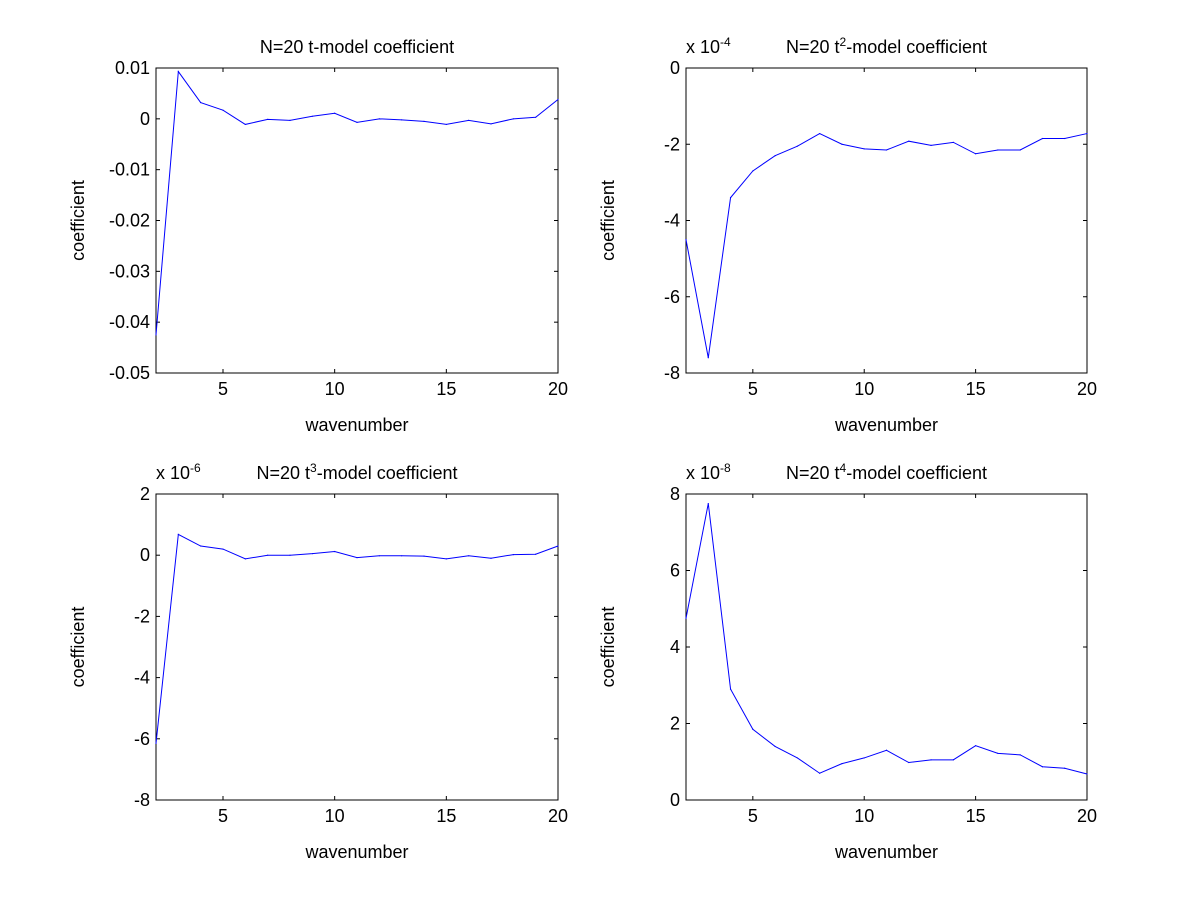  I want to click on y-tick-label: -8, so click(142, 800).